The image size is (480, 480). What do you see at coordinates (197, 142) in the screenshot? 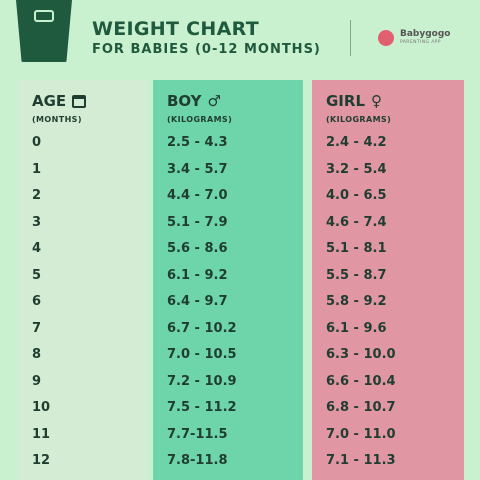
I see `boy-cell: 2.5 - 4.3` at bounding box center [197, 142].